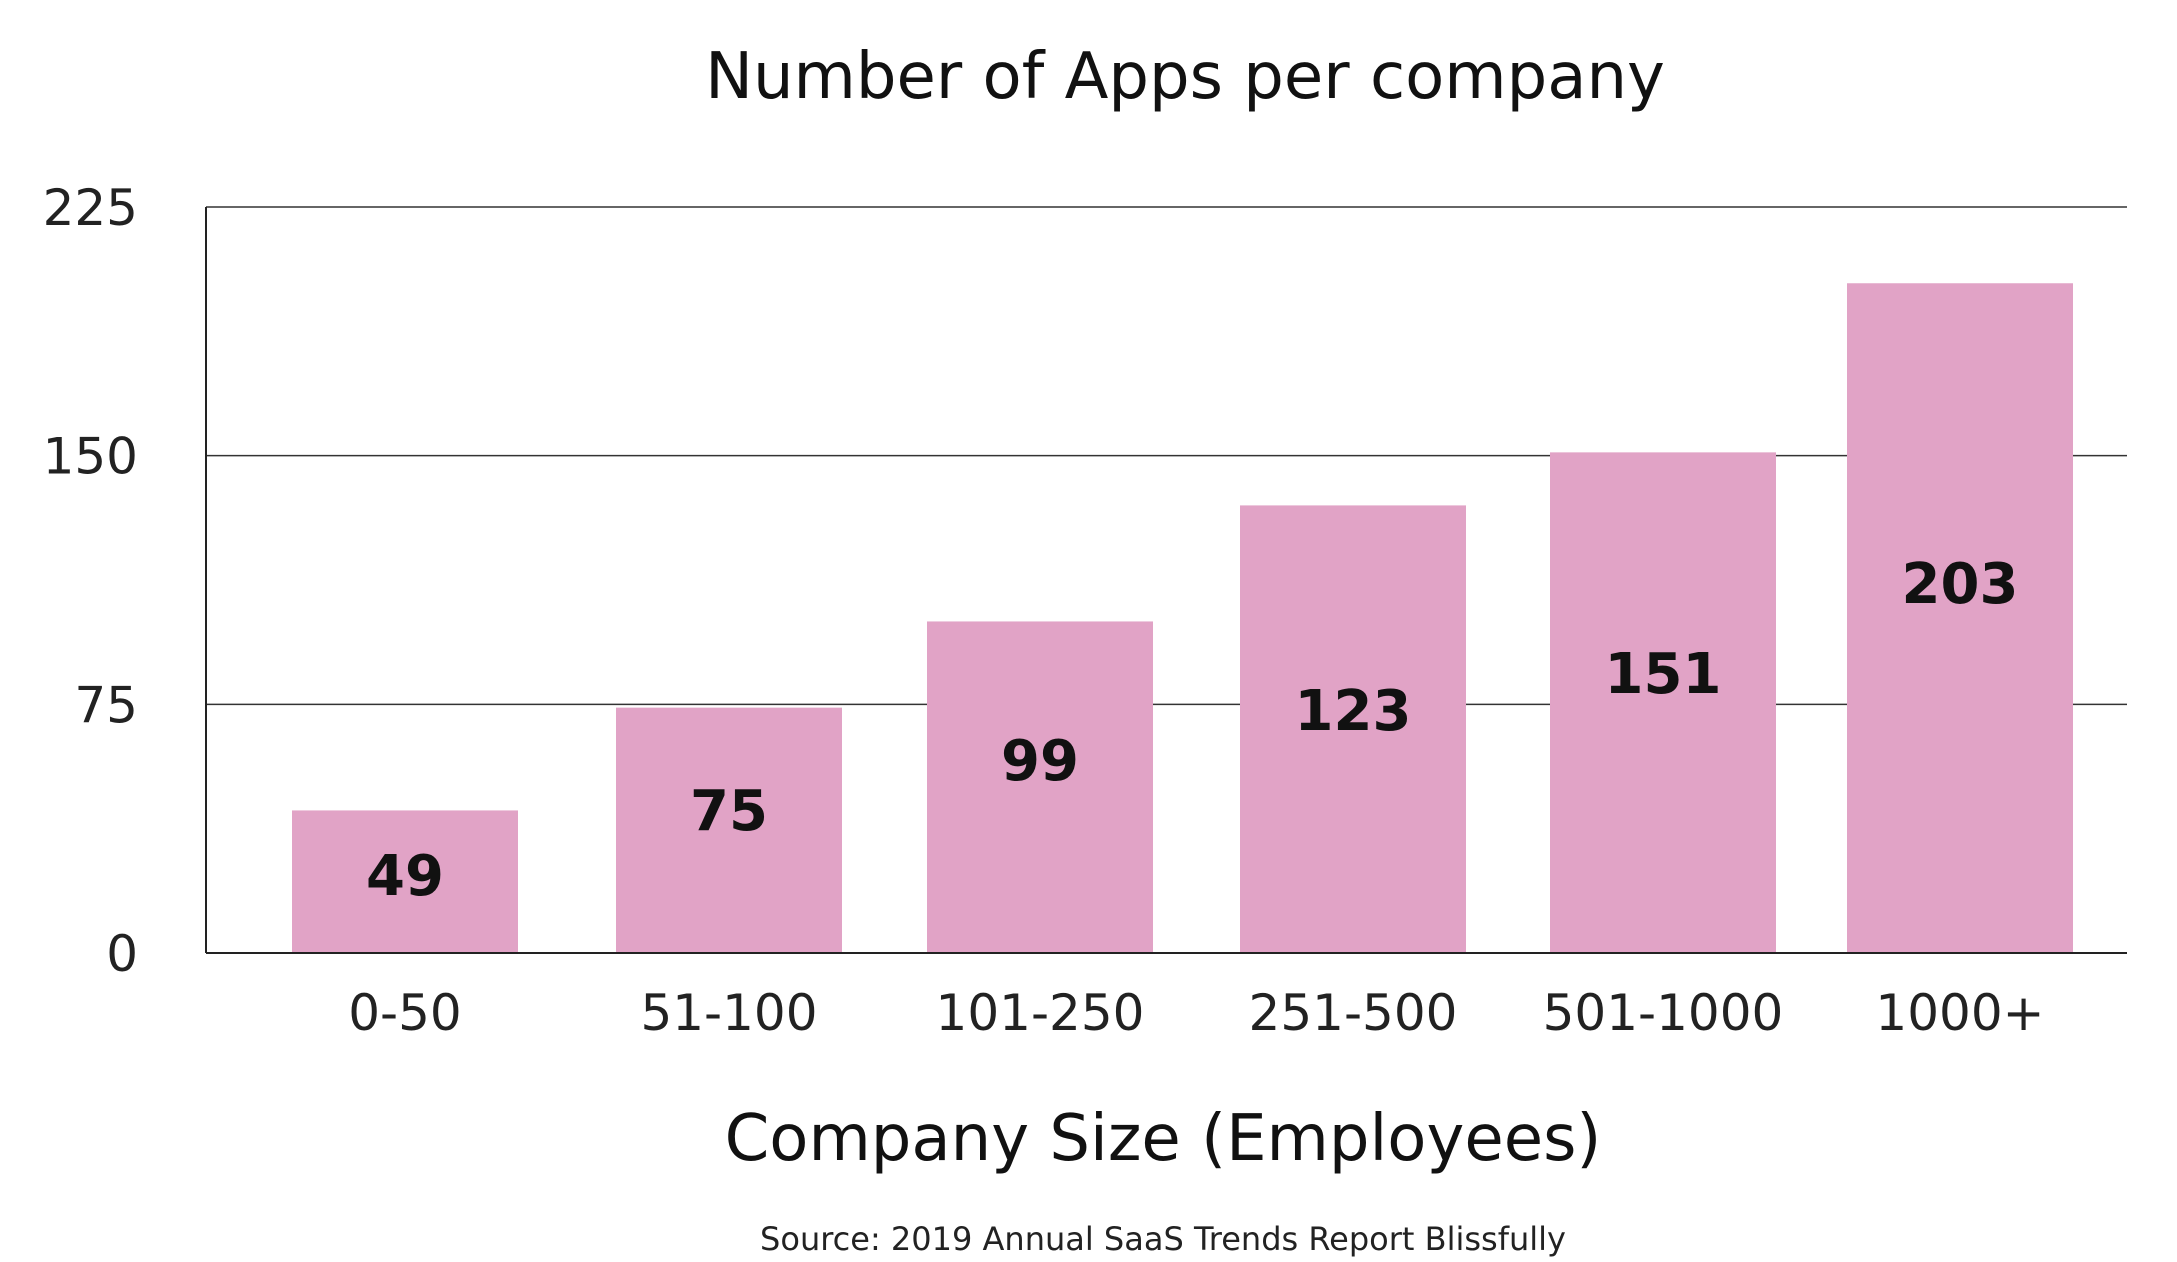  Describe the element at coordinates (90, 457) in the screenshot. I see `y-tick-label: 150` at that location.